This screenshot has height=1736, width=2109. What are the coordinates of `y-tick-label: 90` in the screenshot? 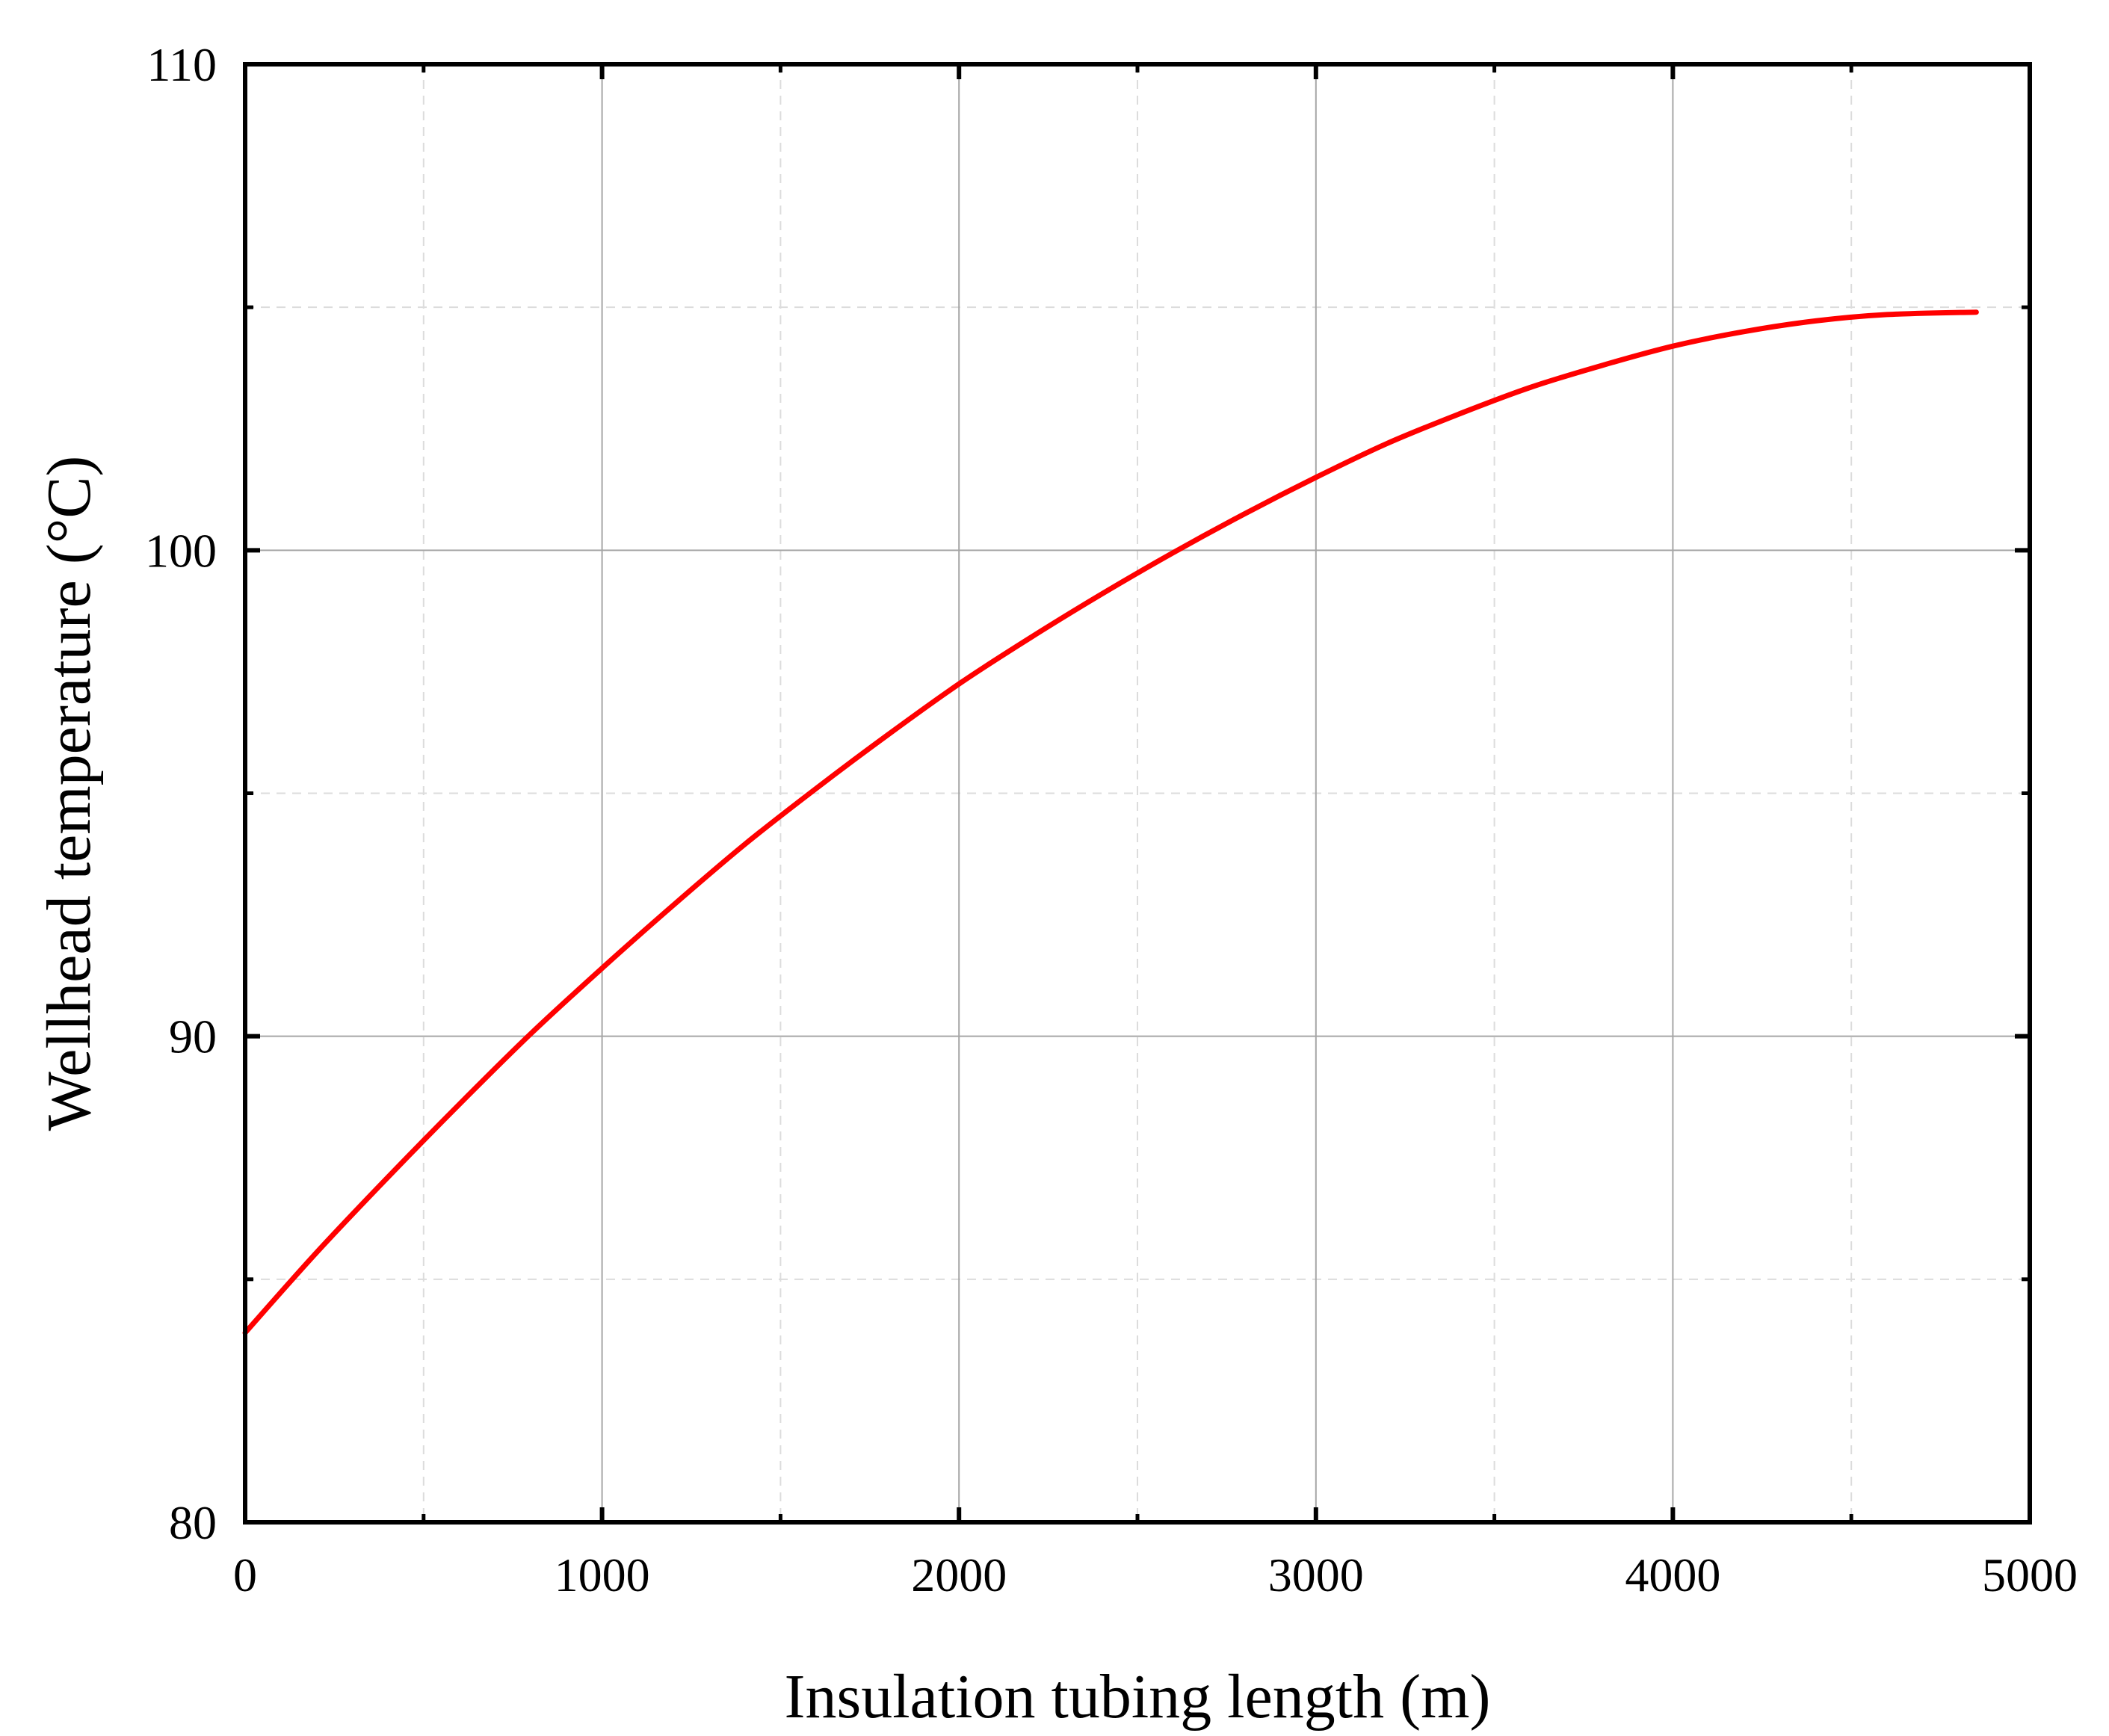 It's located at (193, 1036).